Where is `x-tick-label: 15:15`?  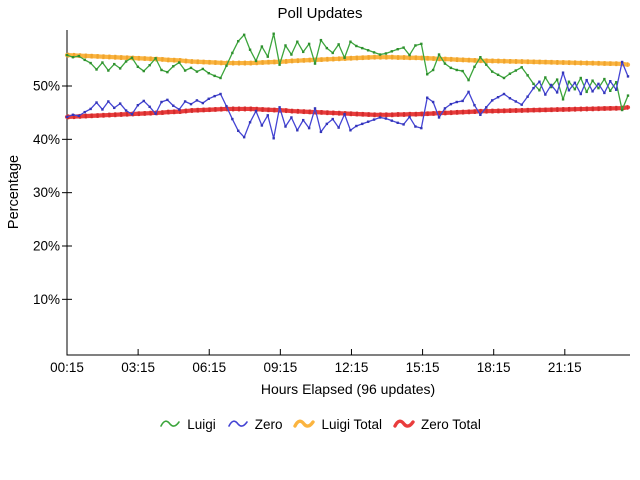 x-tick-label: 15:15 is located at coordinates (423, 367).